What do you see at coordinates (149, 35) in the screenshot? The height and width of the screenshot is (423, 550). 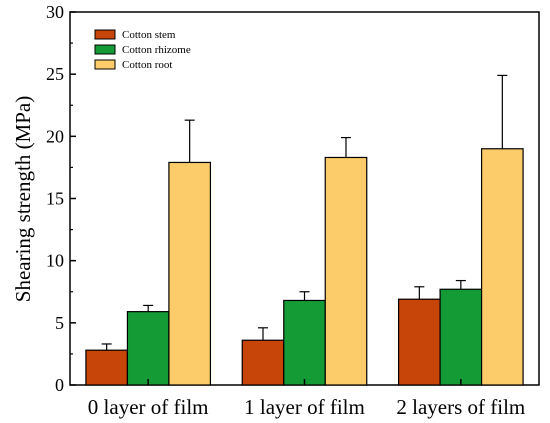 I see `legend-label: Cotton stem` at bounding box center [149, 35].